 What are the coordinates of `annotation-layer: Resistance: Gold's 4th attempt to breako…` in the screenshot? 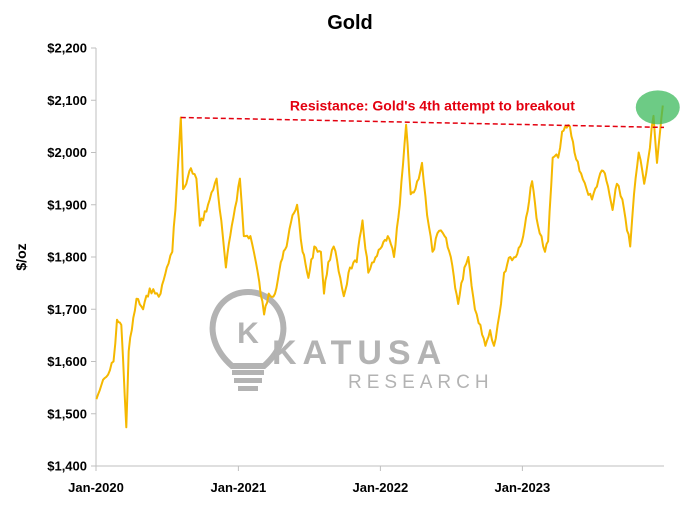 It's located at (430, 109).